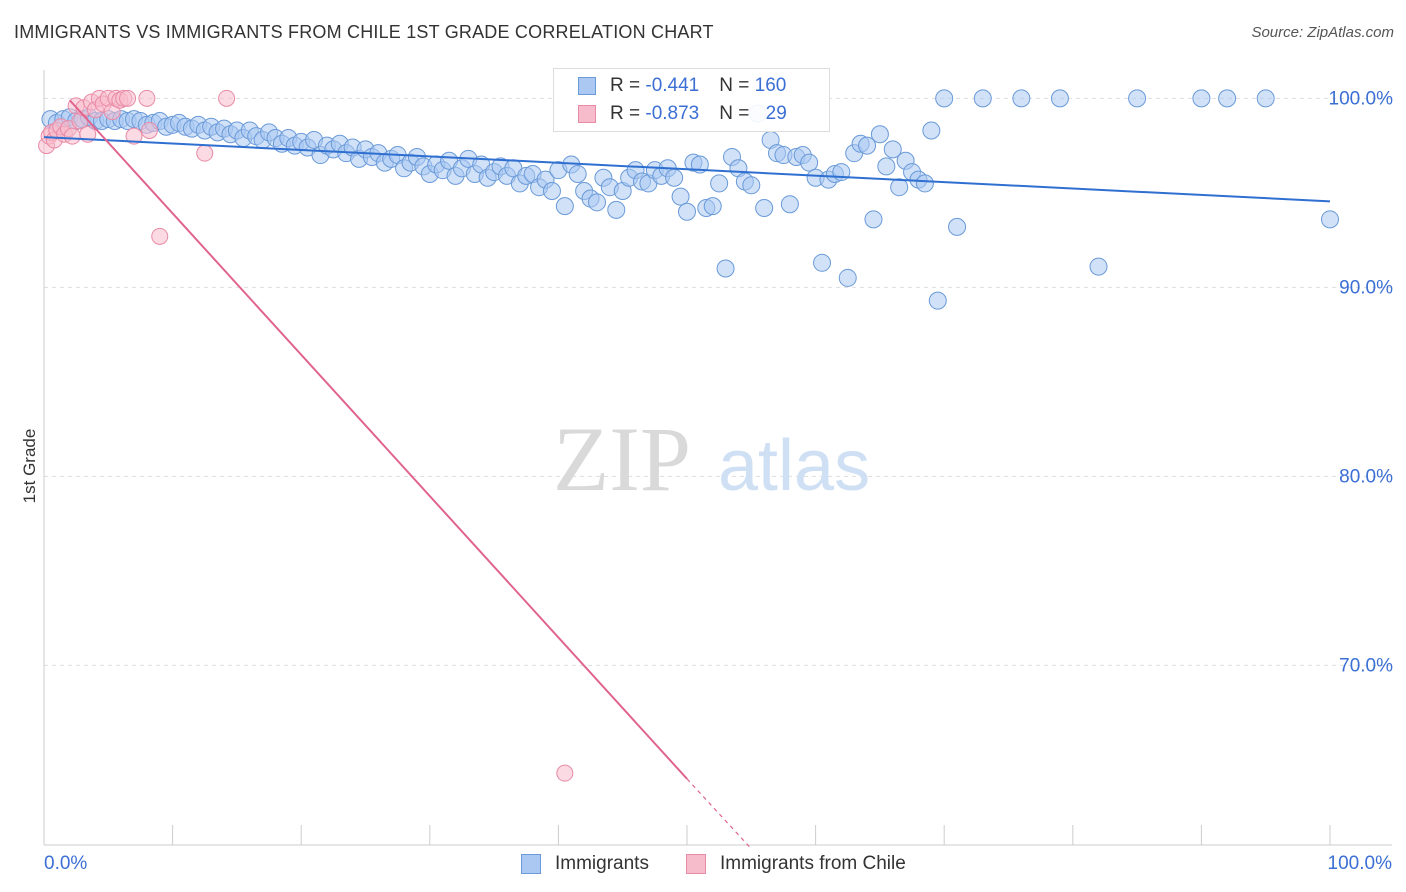 This screenshot has height=892, width=1406. Describe the element at coordinates (672, 113) in the screenshot. I see `r-value: -0.873` at that location.